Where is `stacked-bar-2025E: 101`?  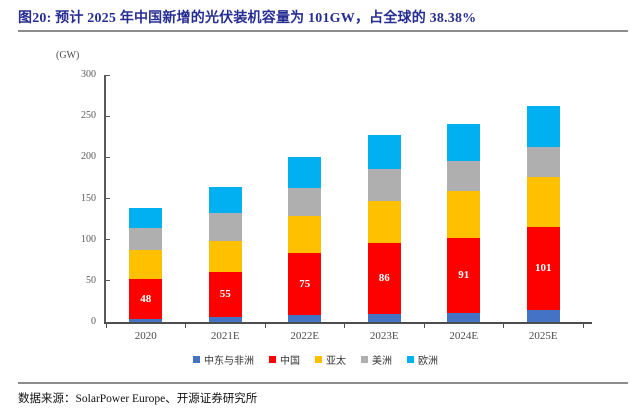 stacked-bar-2025E: 101 is located at coordinates (543, 213).